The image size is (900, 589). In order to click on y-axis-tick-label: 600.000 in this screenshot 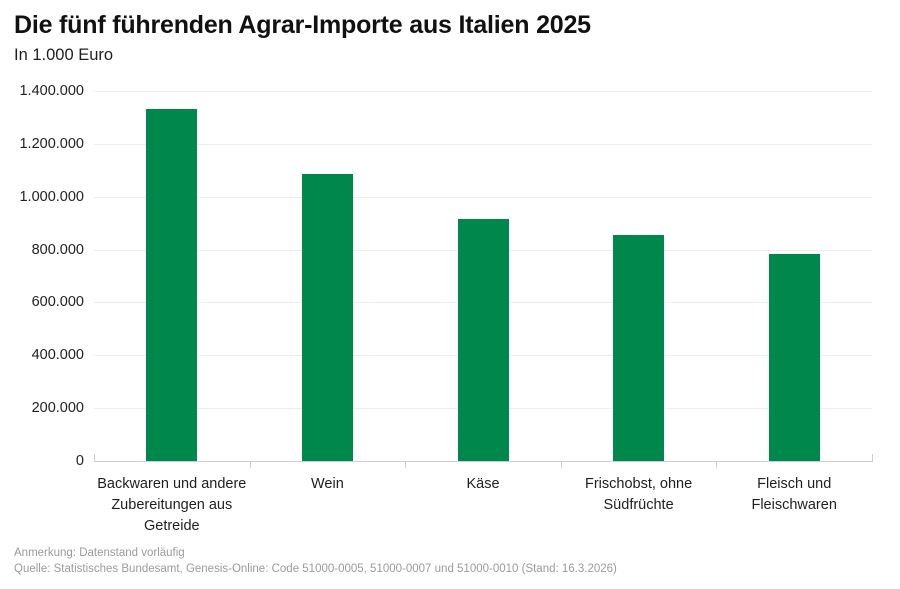, I will do `click(57, 302)`.